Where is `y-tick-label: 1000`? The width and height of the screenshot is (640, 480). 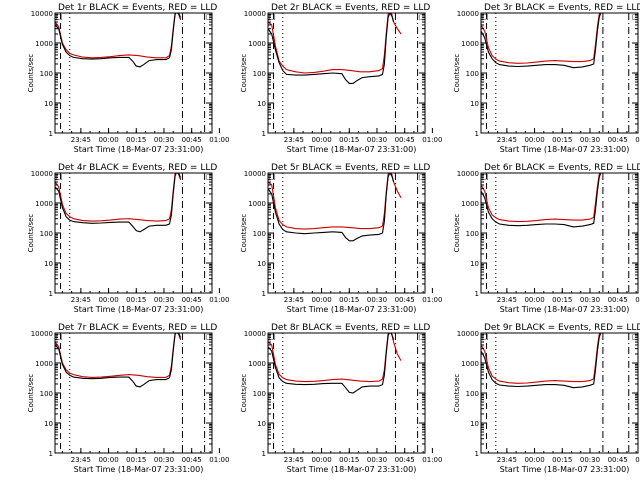
y-tick-label: 1000 is located at coordinates (257, 364).